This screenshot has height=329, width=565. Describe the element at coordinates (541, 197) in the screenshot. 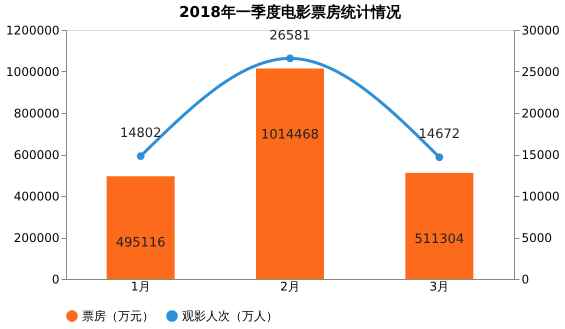

I see `y2-tick-label: 10000` at that location.